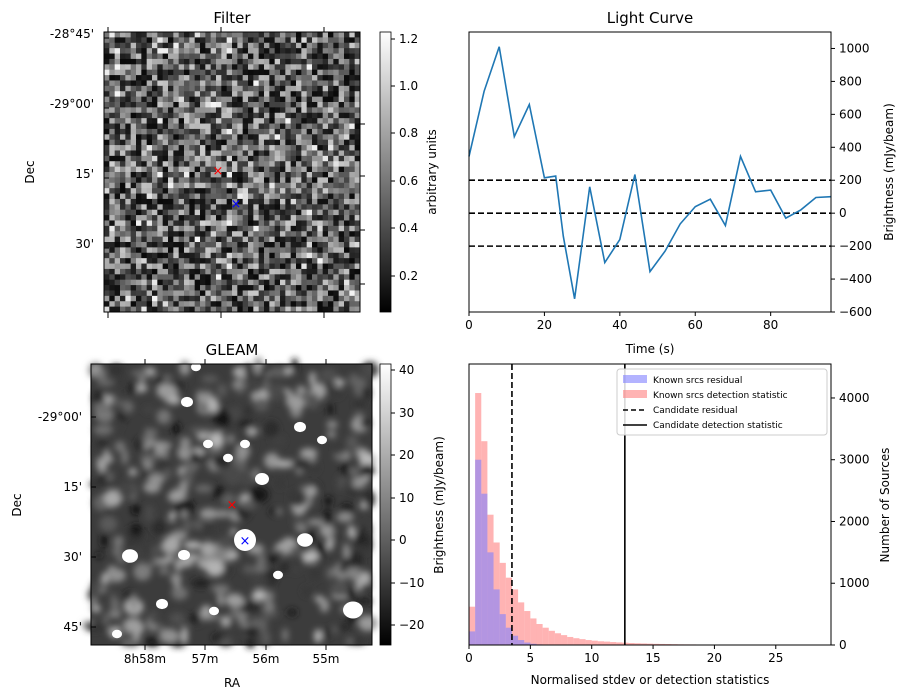 Image resolution: width=907 pixels, height=699 pixels. What do you see at coordinates (854, 583) in the screenshot?
I see `histogram-ytick: 1000` at bounding box center [854, 583].